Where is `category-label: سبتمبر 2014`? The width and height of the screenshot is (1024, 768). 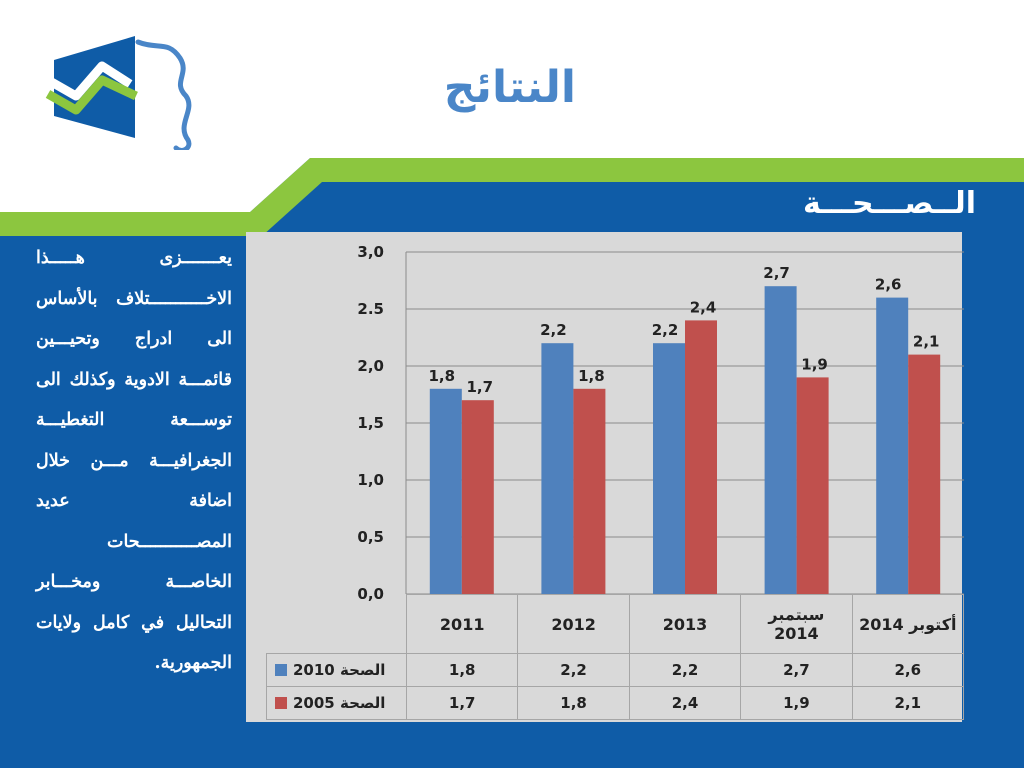 category-label: سبتمبر 2014 is located at coordinates (796, 624).